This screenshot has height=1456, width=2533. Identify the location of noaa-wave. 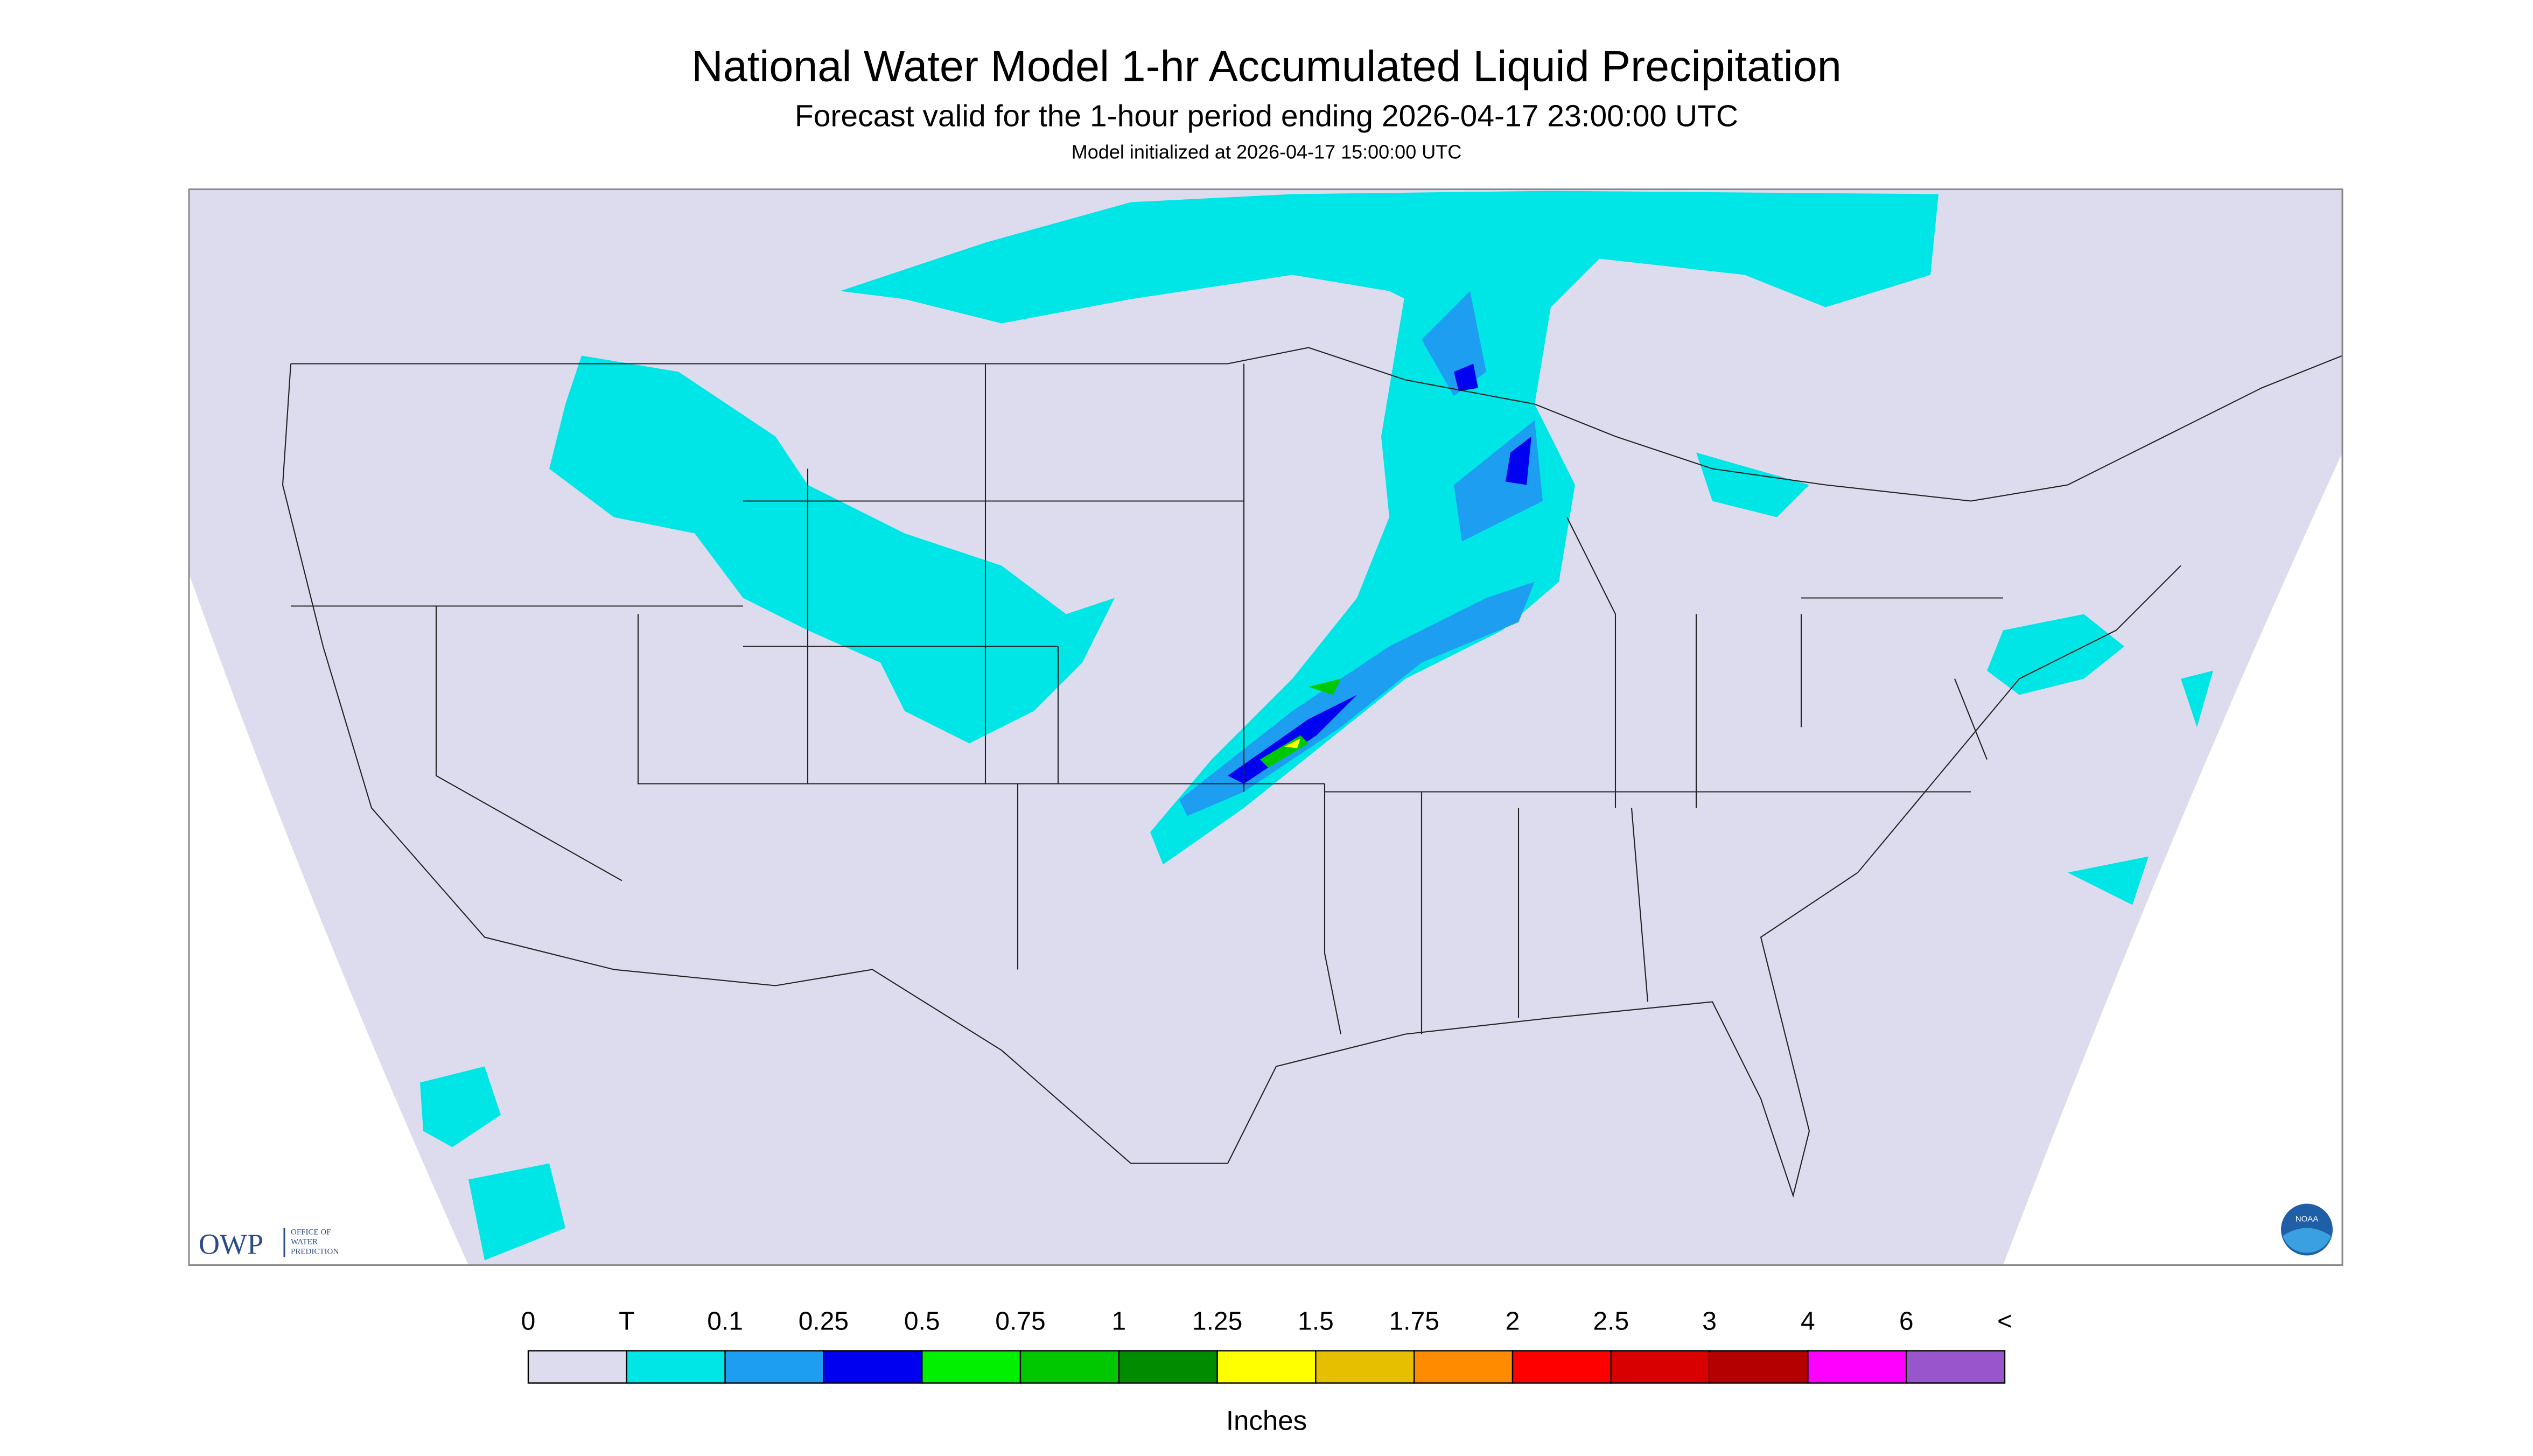
(2307, 1240).